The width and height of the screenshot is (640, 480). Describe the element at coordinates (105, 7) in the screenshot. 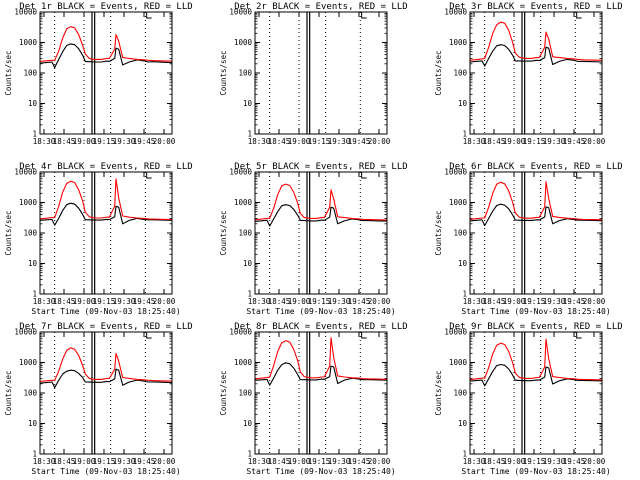

I see `panel-title: Det 1r BLACK = Events, RED = LLD` at that location.